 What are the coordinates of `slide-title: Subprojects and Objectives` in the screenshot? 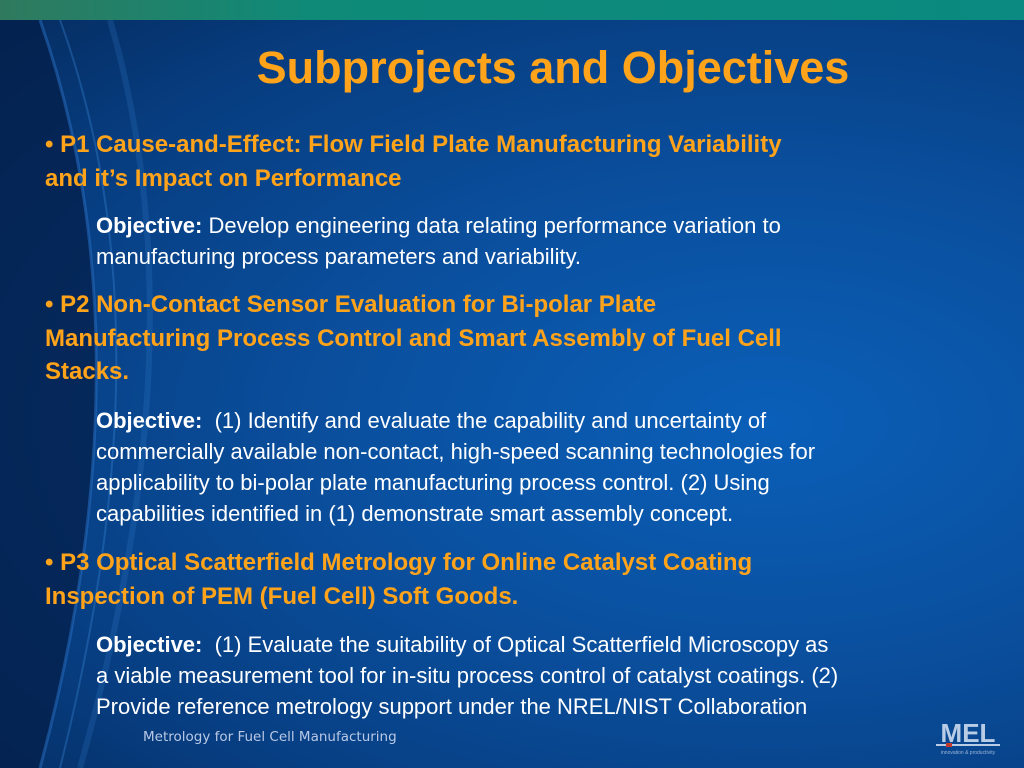 It's located at (553, 67).